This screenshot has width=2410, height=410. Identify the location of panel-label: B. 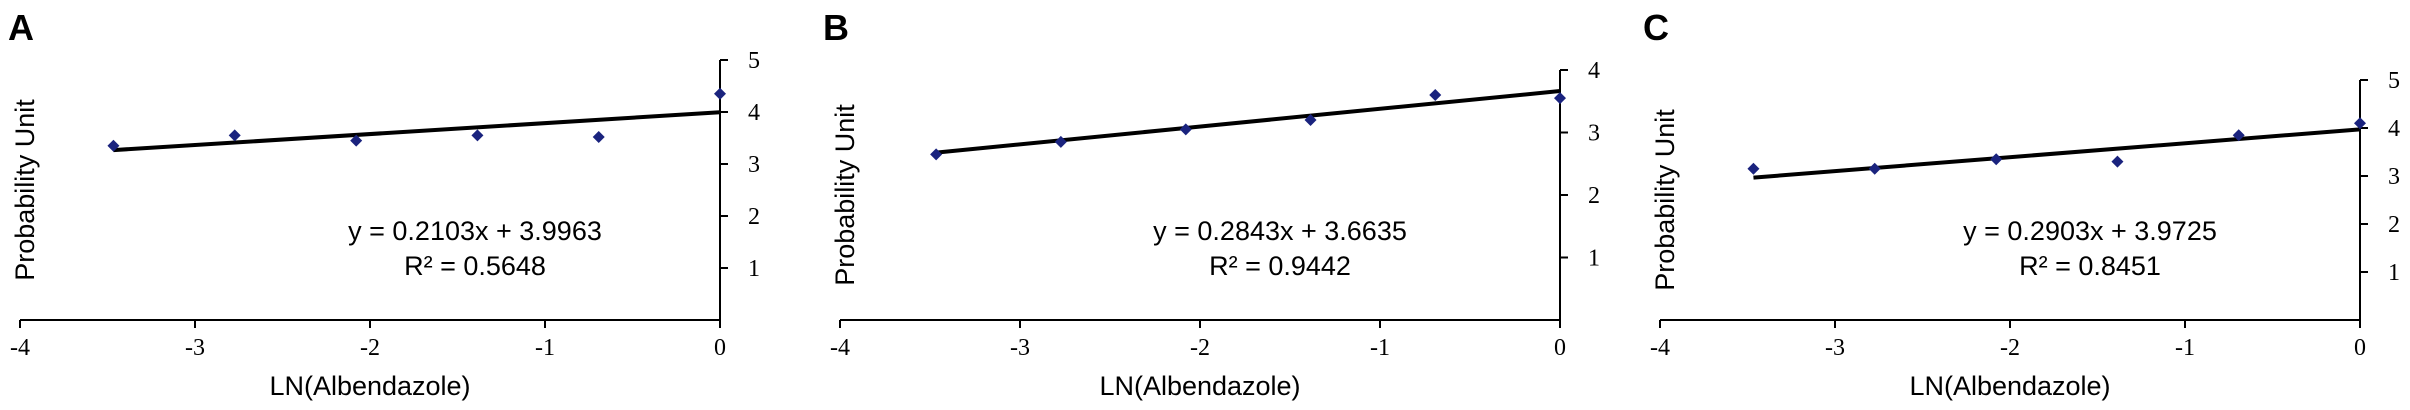
(836, 27).